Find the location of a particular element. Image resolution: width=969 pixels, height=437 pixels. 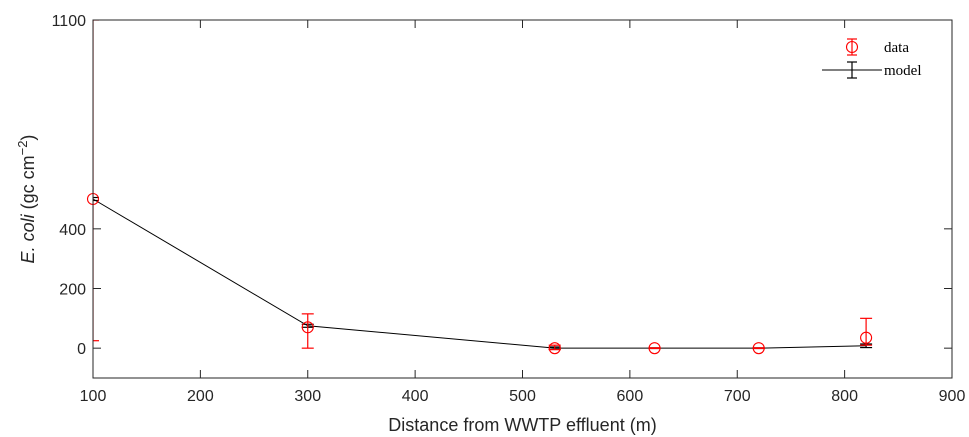

y-axis-label-species: E. coli is located at coordinates (28, 238).